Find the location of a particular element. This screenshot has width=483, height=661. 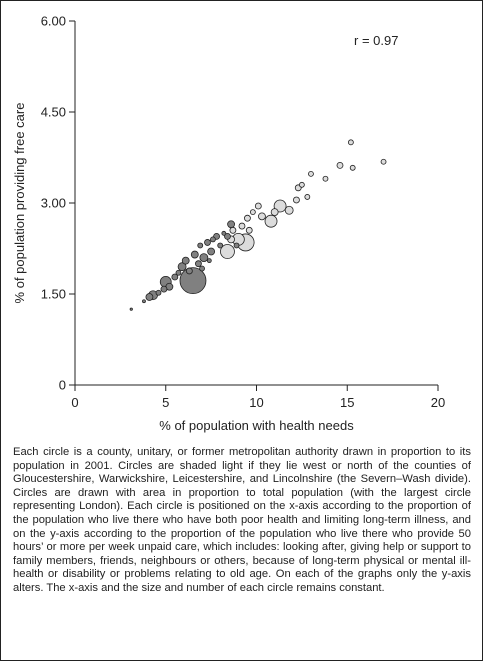

y-tick-label: 4.50 is located at coordinates (53, 112).